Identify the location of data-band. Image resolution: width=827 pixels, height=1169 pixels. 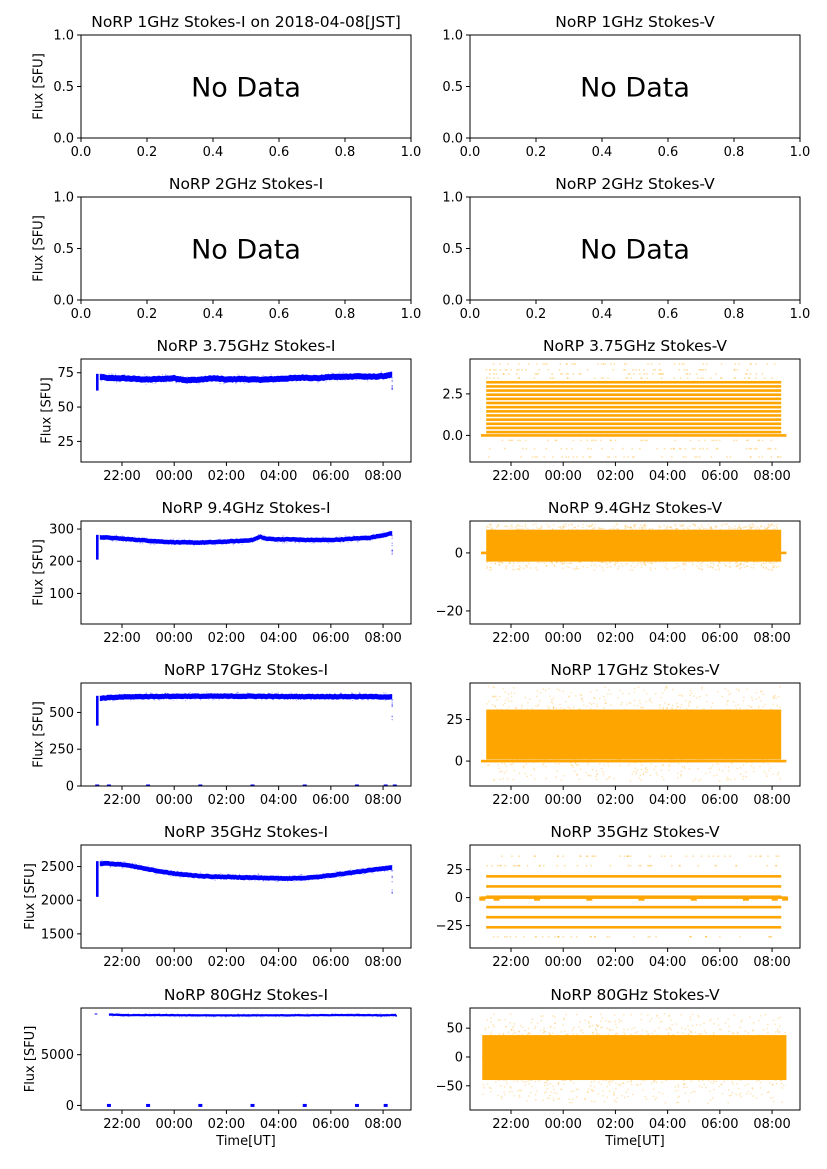
(246, 870).